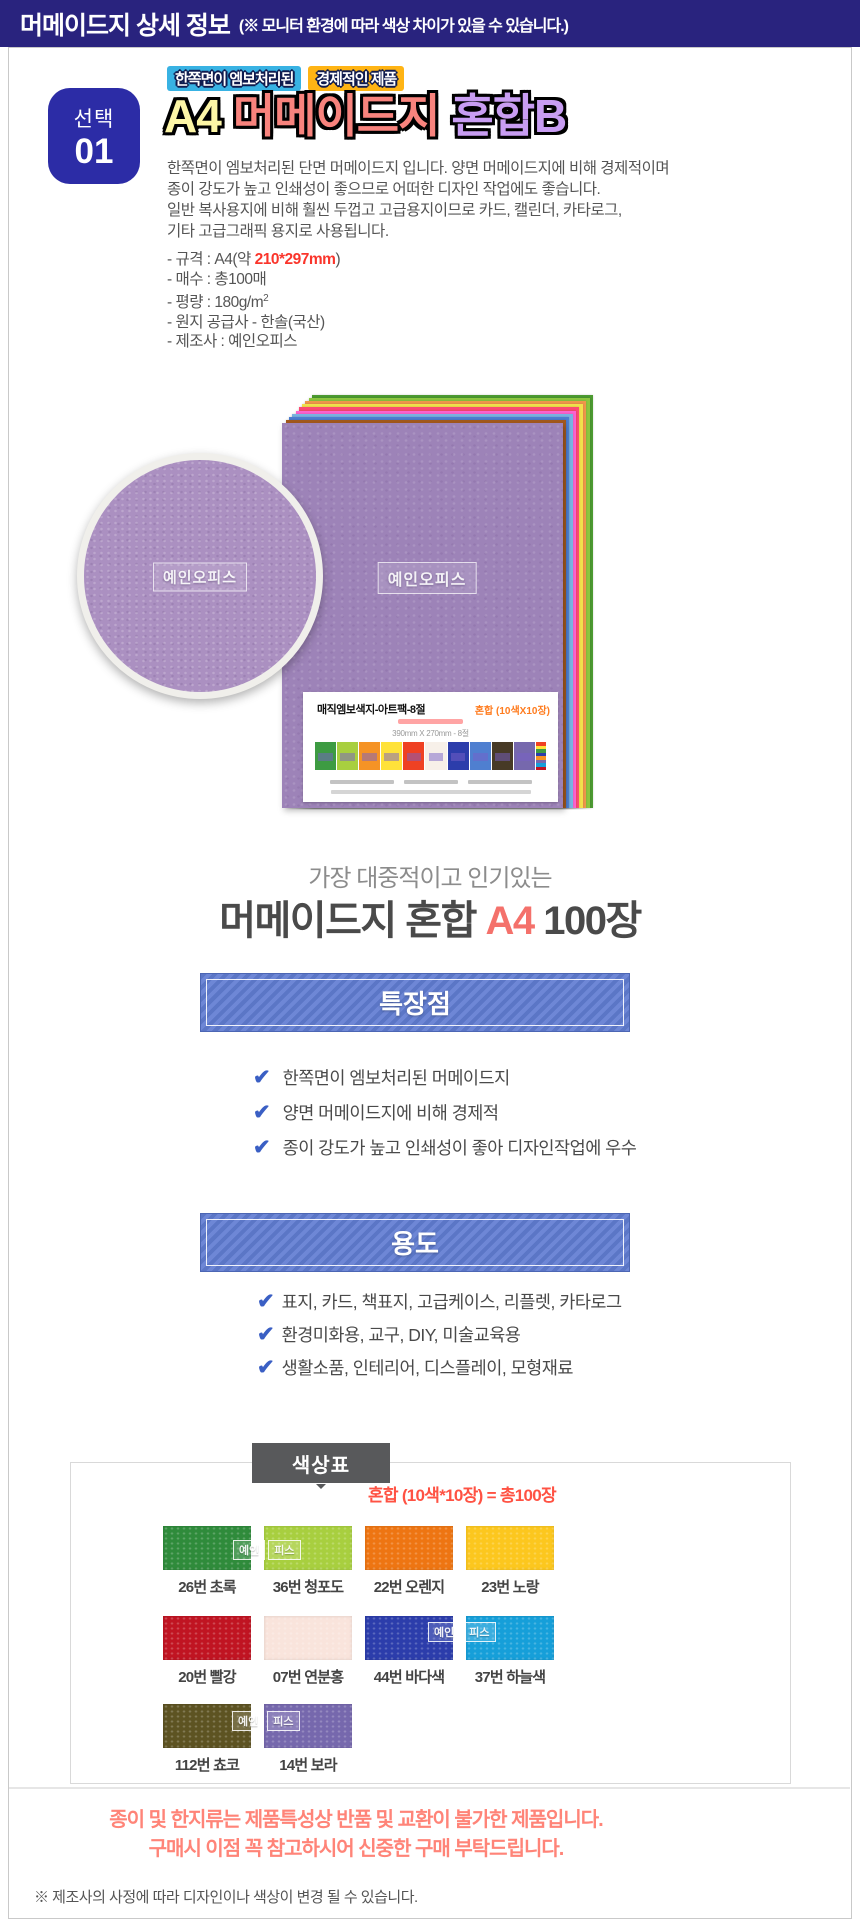 The height and width of the screenshot is (1929, 860). Describe the element at coordinates (266, 298) in the screenshot. I see `spec-sup: 2` at that location.